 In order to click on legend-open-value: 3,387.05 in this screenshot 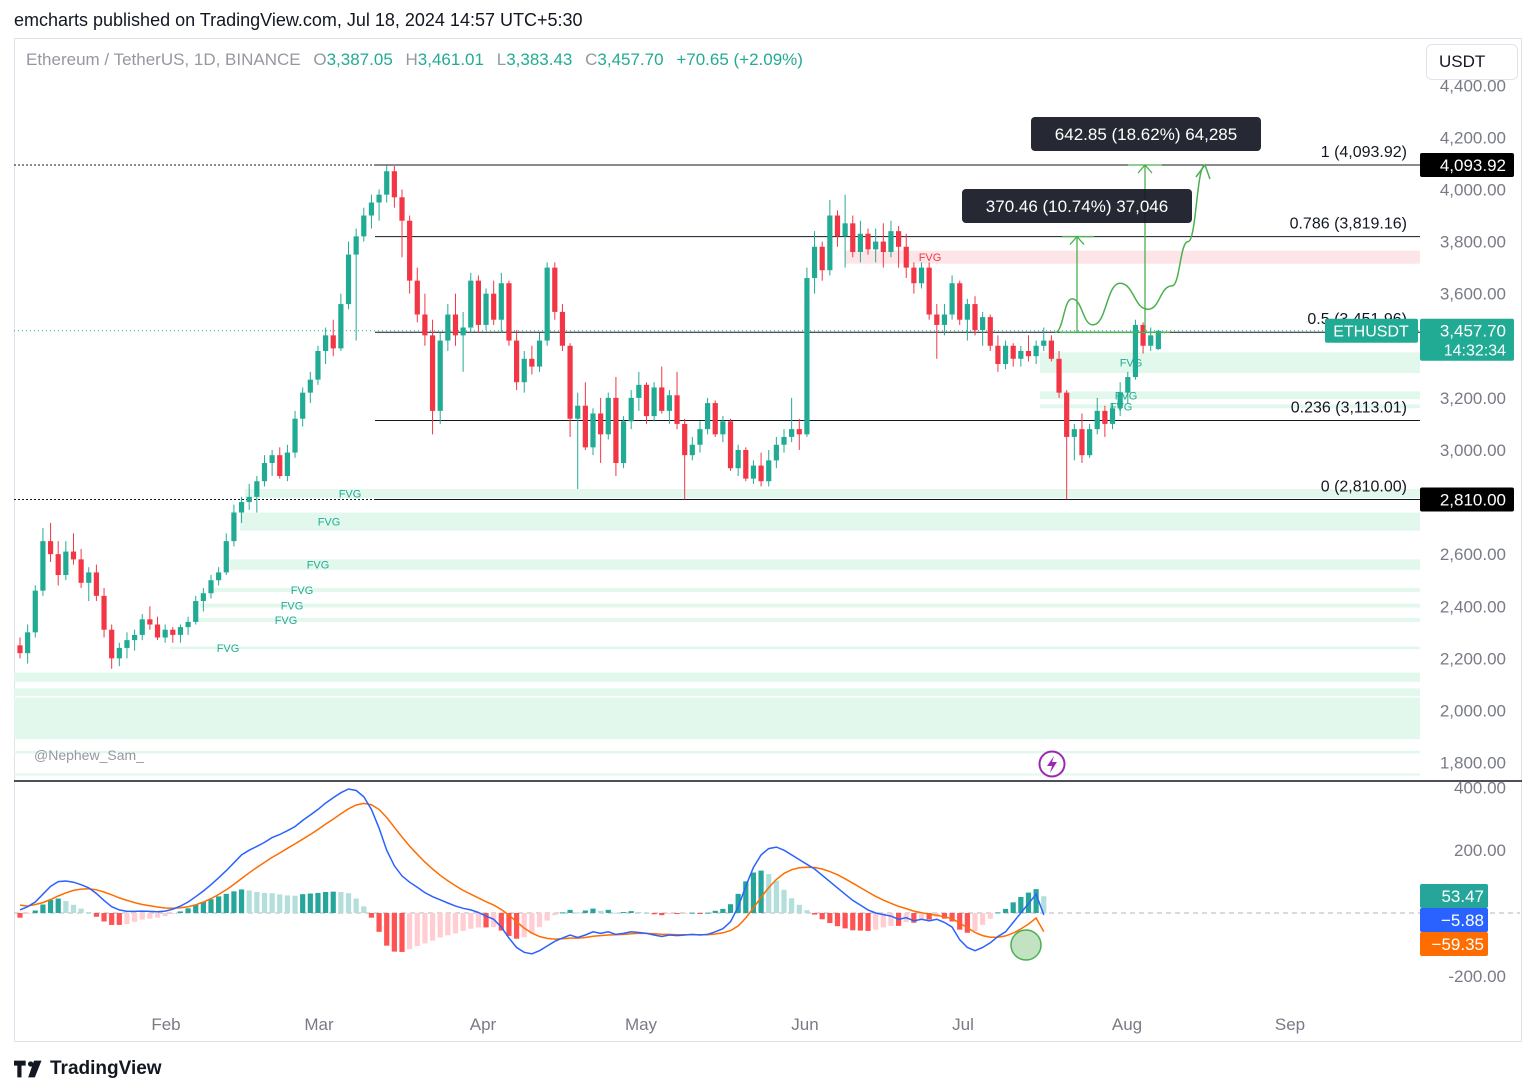, I will do `click(359, 59)`.